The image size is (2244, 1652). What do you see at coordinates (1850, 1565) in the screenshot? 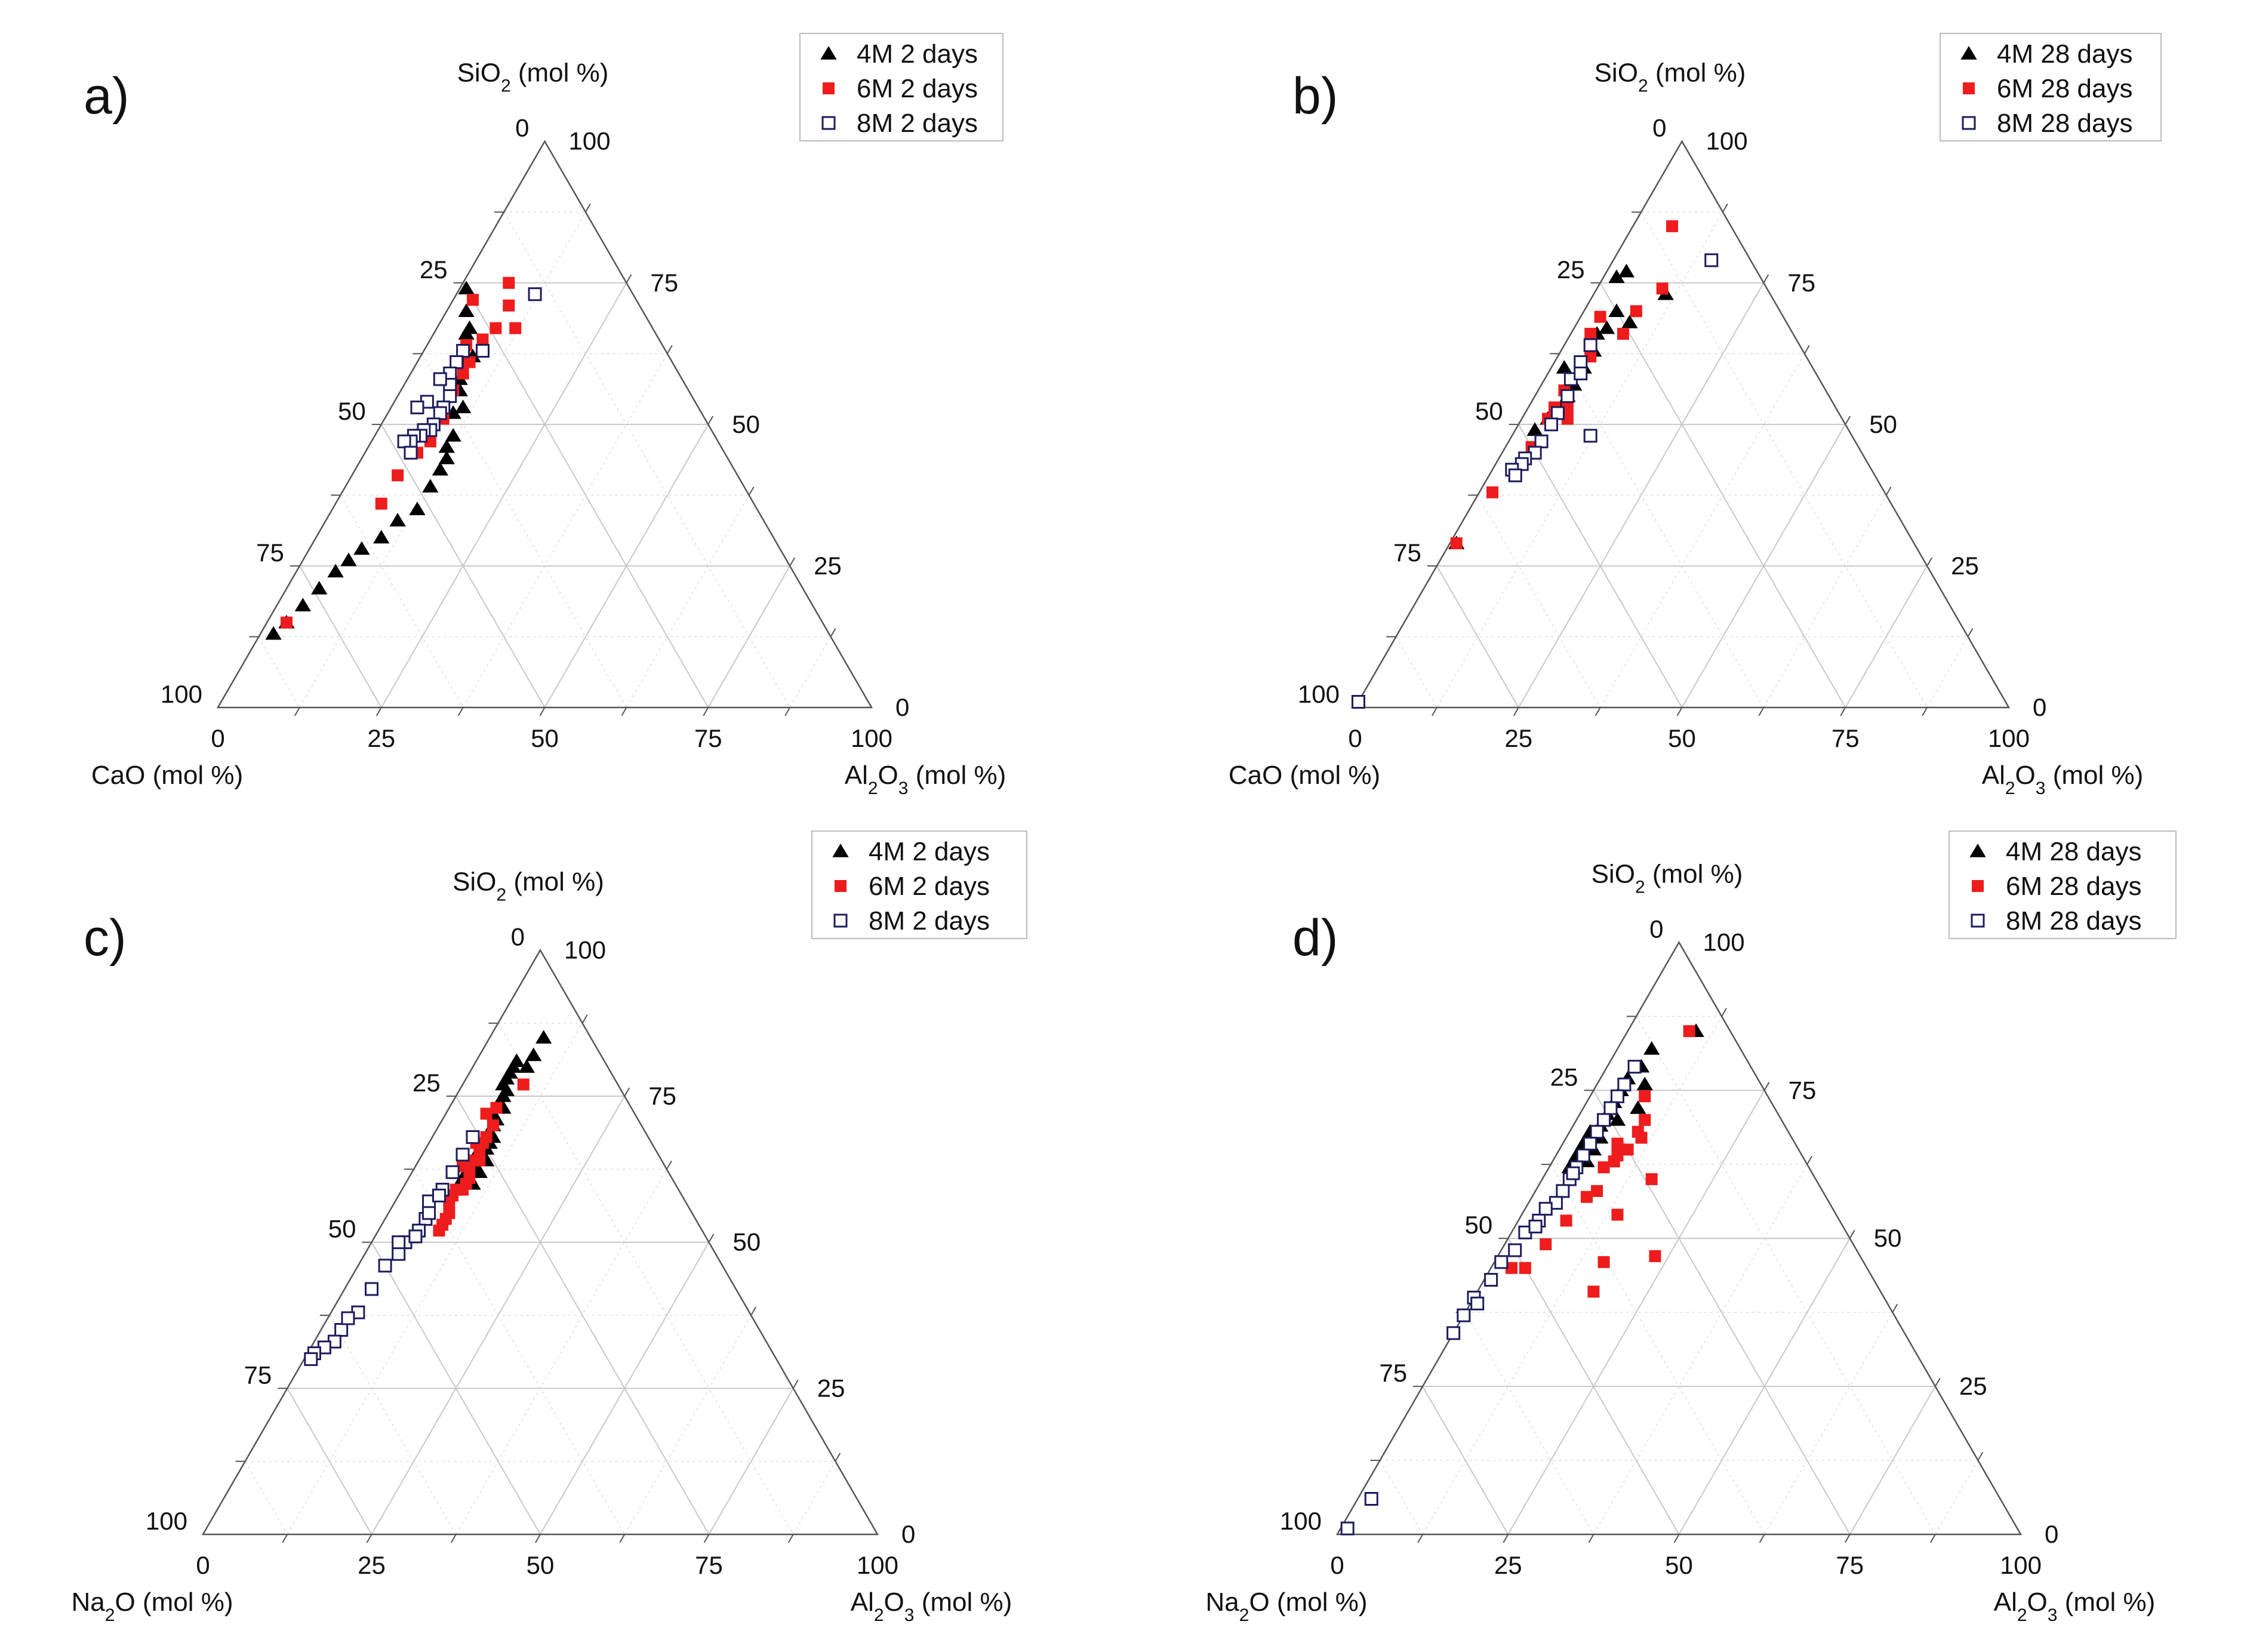
I see `tick-label-bottom: 75` at bounding box center [1850, 1565].